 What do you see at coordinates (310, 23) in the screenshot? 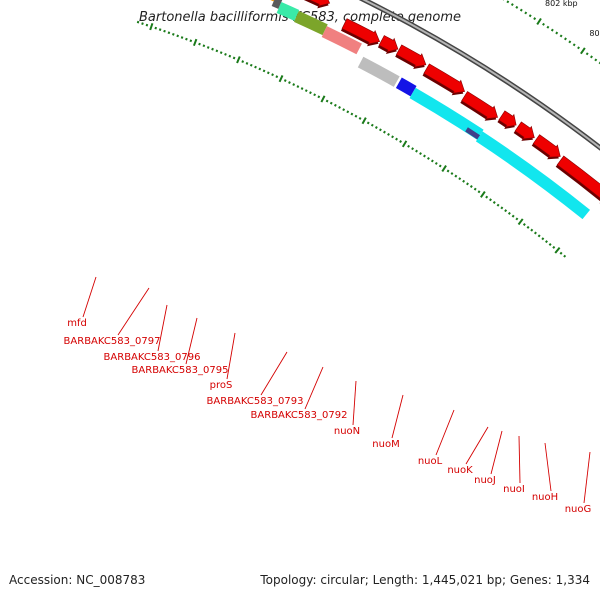
I see `gene-band-olive` at bounding box center [310, 23].